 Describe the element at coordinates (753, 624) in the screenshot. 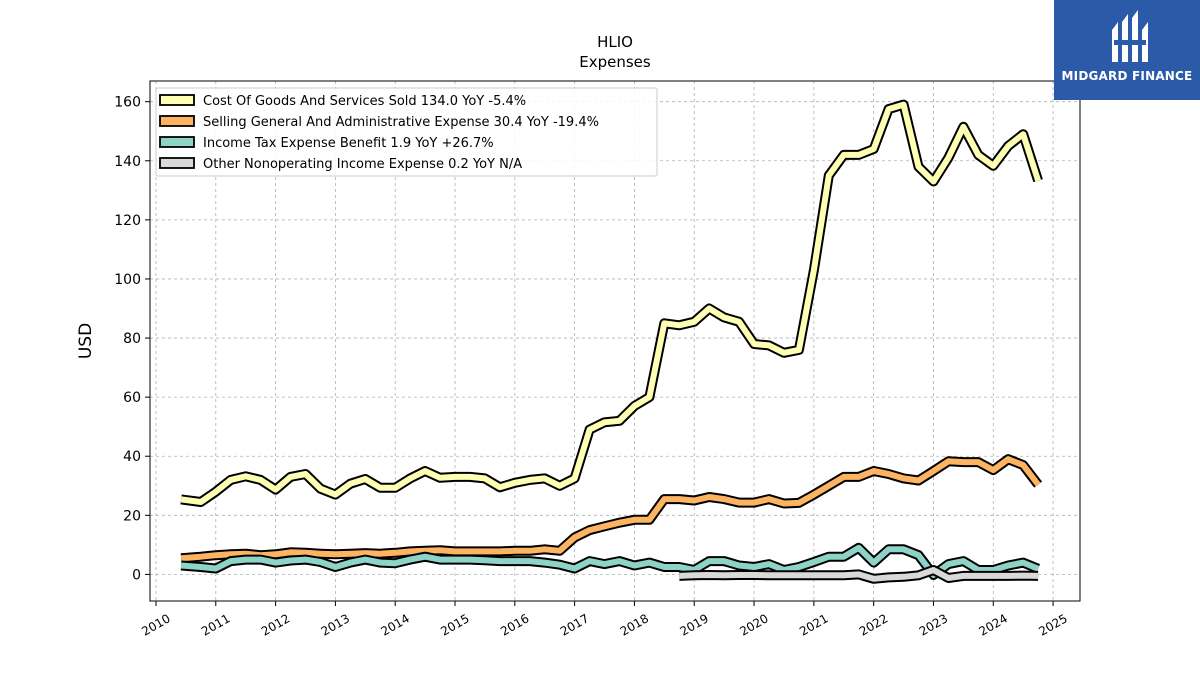

I see `x-tick-label: 2020` at that location.